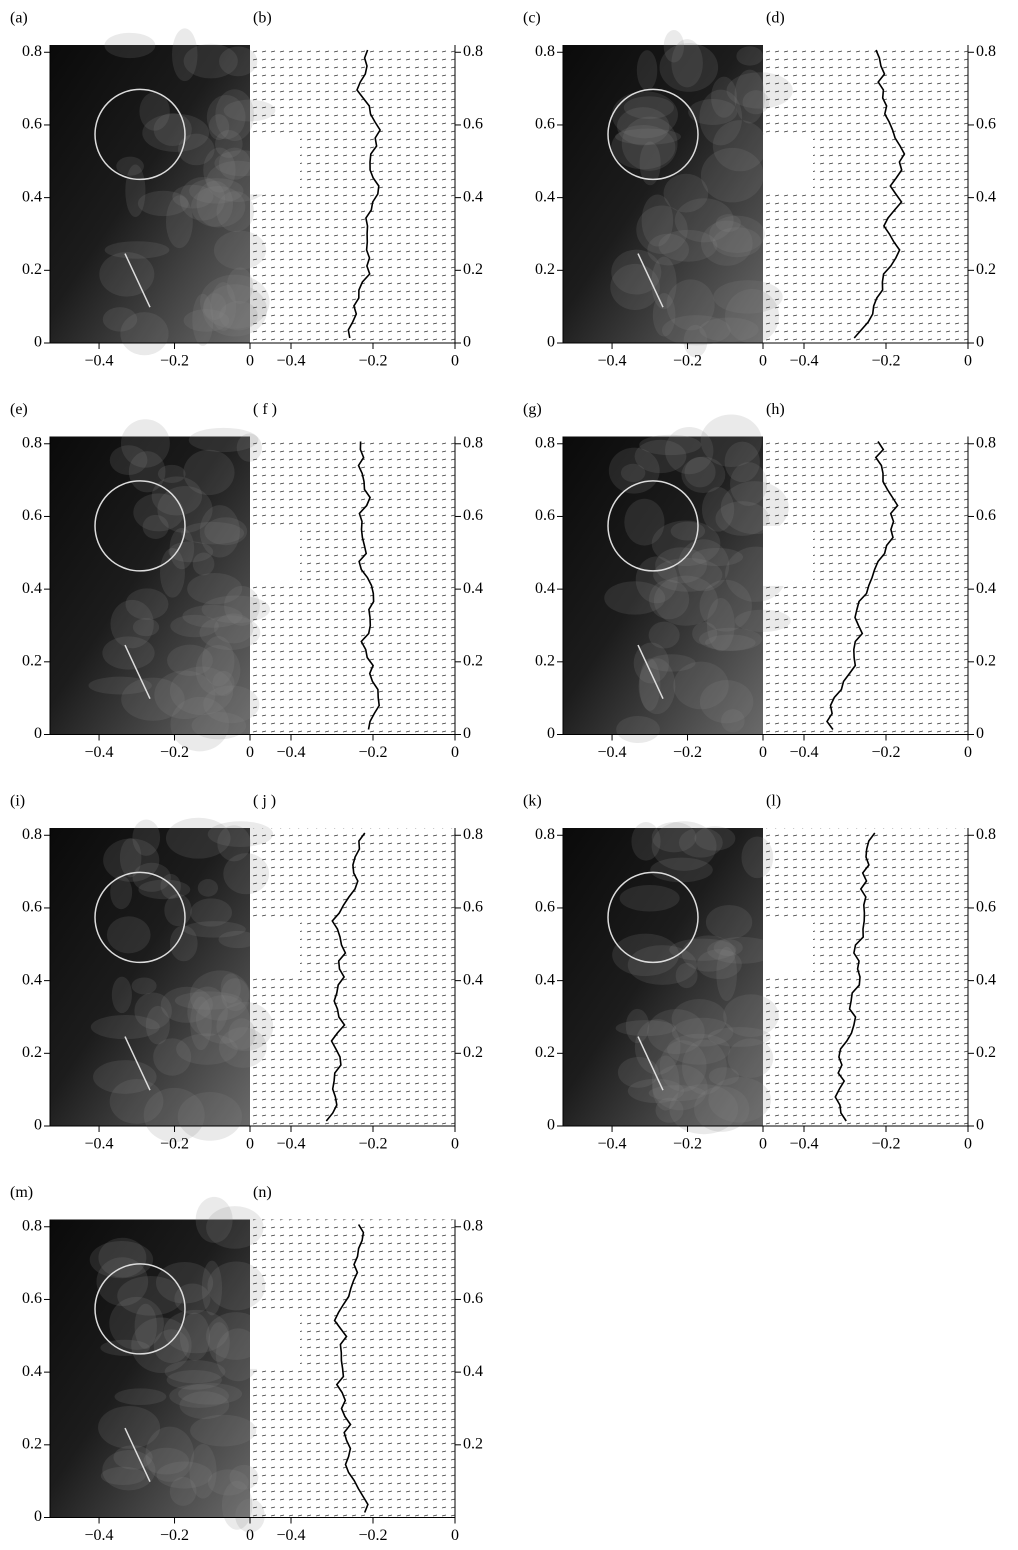 The height and width of the screenshot is (1550, 1018). I want to click on panel-label: ( j ), so click(264, 801).